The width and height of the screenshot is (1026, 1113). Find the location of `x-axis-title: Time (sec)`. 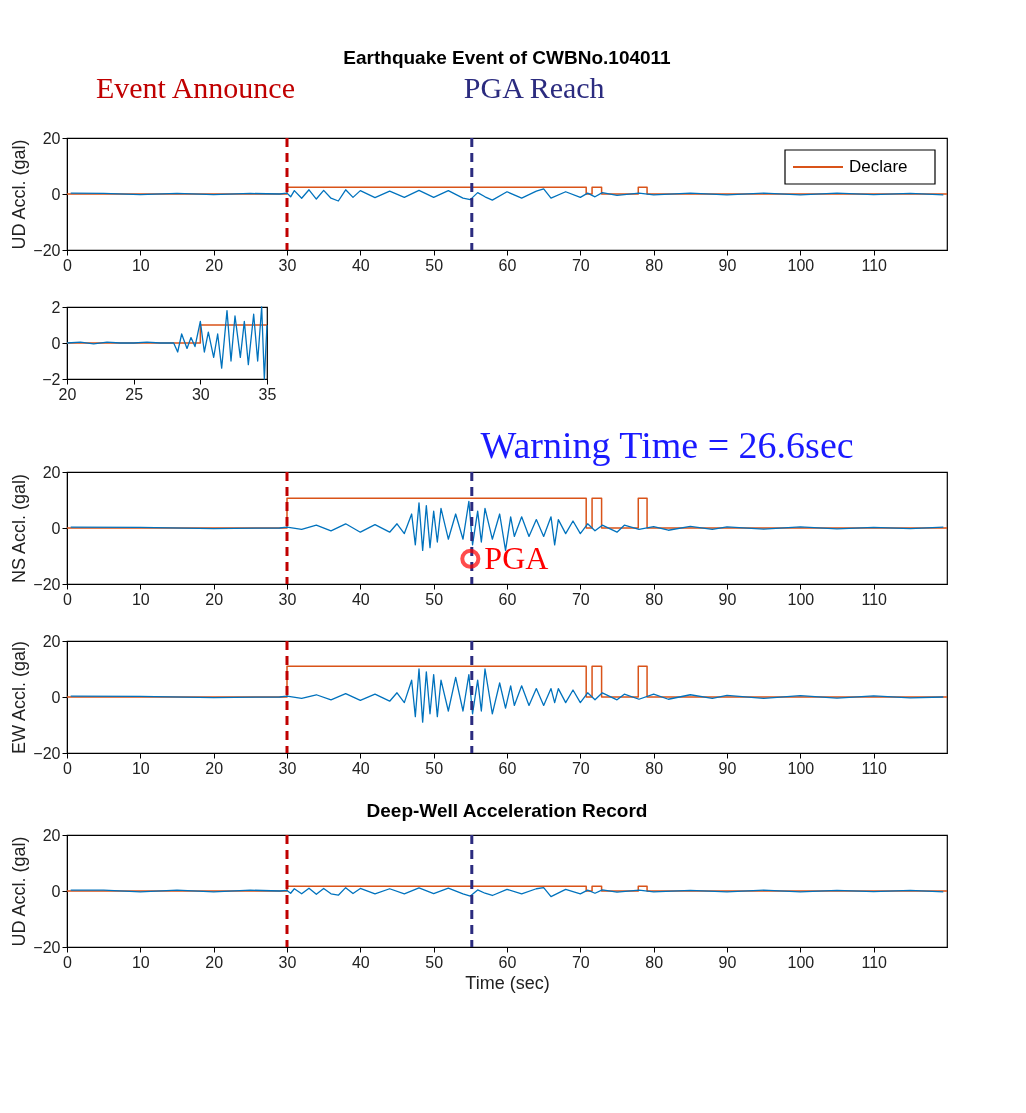

x-axis-title: Time (sec) is located at coordinates (507, 982).